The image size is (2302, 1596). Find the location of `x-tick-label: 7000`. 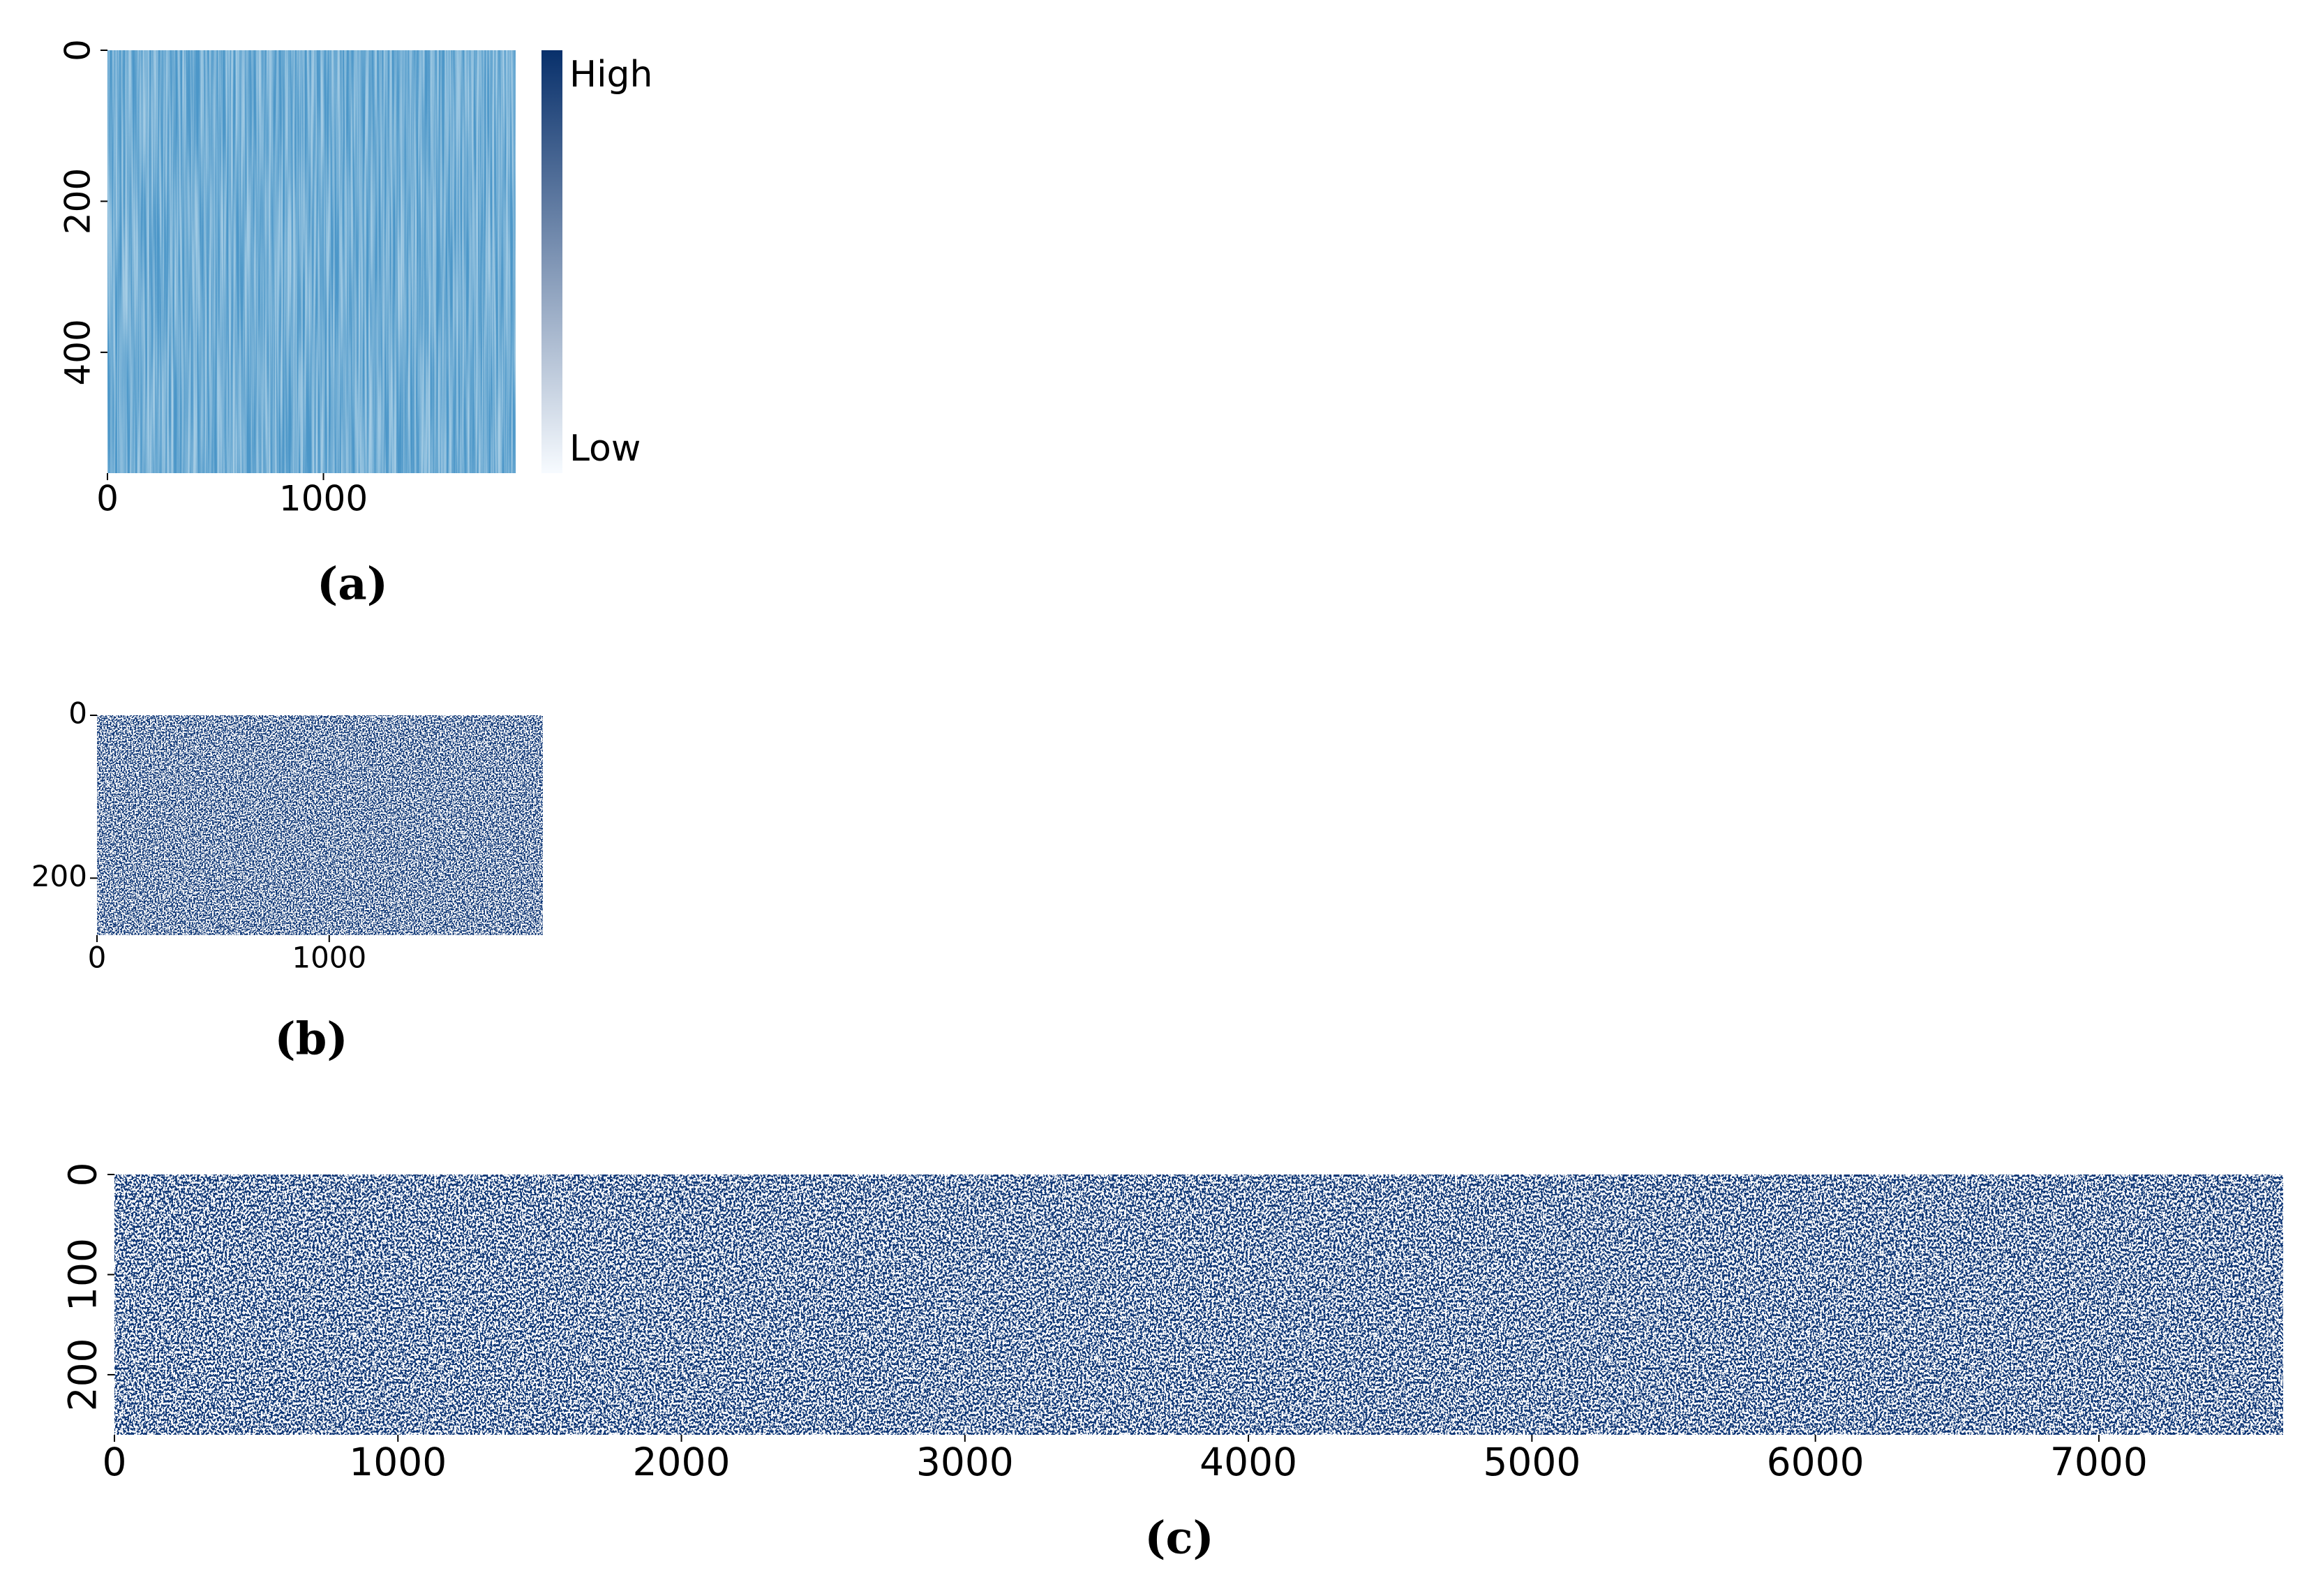

x-tick-label: 7000 is located at coordinates (2099, 1462).